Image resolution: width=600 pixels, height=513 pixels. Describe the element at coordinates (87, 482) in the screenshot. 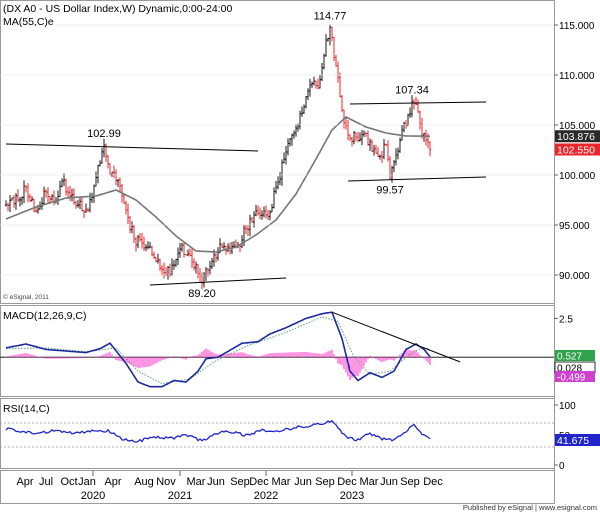

I see `time-axis-month-label: Jan` at that location.